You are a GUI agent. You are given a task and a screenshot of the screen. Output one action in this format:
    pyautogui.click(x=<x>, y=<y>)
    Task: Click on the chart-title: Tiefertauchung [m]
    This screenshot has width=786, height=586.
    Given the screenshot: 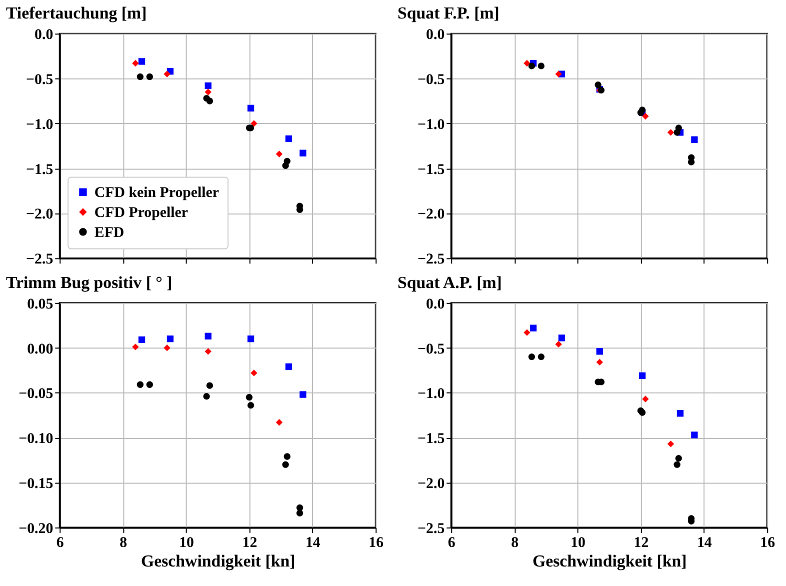 What is the action you would take?
    pyautogui.click(x=76, y=13)
    